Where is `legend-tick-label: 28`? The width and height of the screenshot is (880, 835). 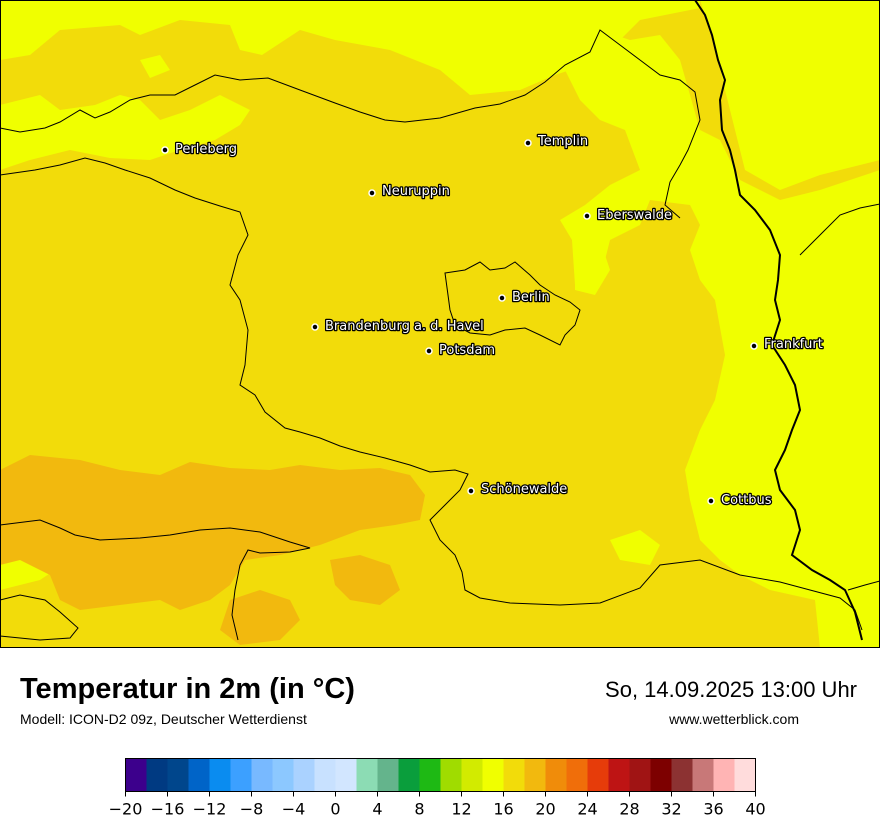
legend-tick-label: 28 is located at coordinates (629, 809).